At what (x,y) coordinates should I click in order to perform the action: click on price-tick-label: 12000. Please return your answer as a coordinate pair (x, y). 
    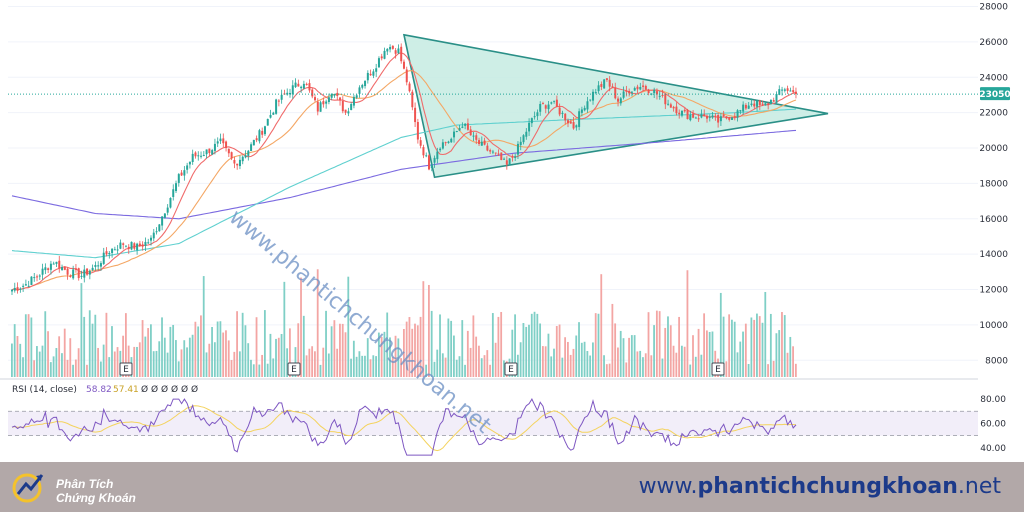
    Looking at the image, I should click on (993, 291).